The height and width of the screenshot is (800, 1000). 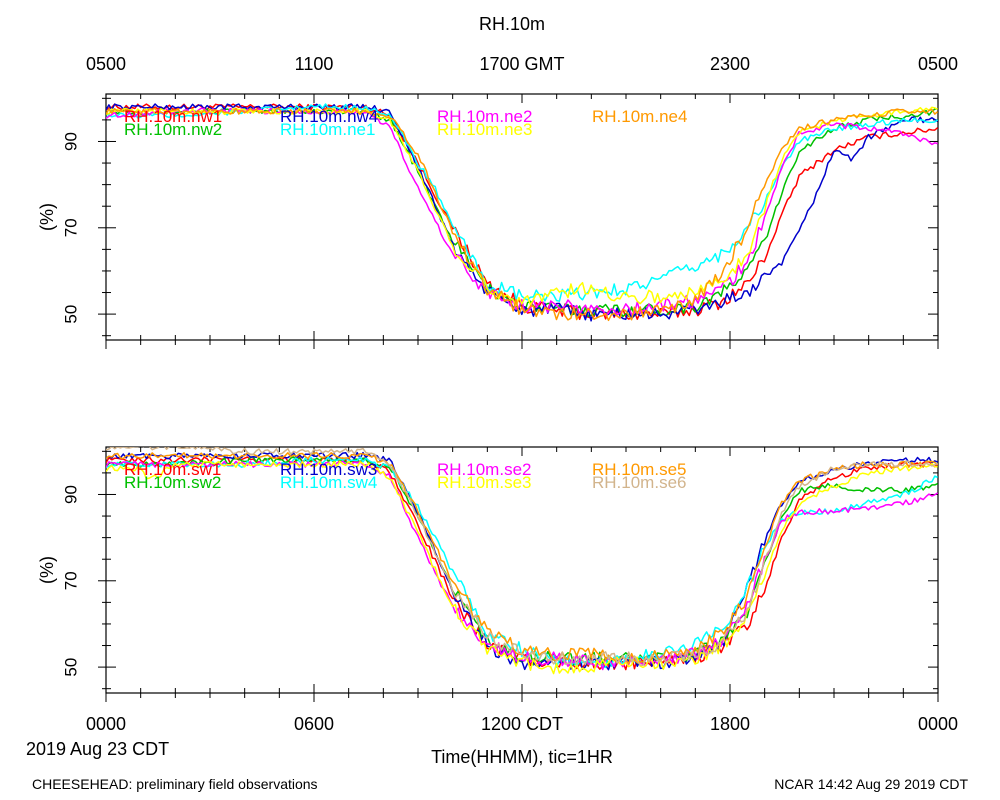 What do you see at coordinates (328, 482) in the screenshot?
I see `legend-entry: RH.10m.sw4` at bounding box center [328, 482].